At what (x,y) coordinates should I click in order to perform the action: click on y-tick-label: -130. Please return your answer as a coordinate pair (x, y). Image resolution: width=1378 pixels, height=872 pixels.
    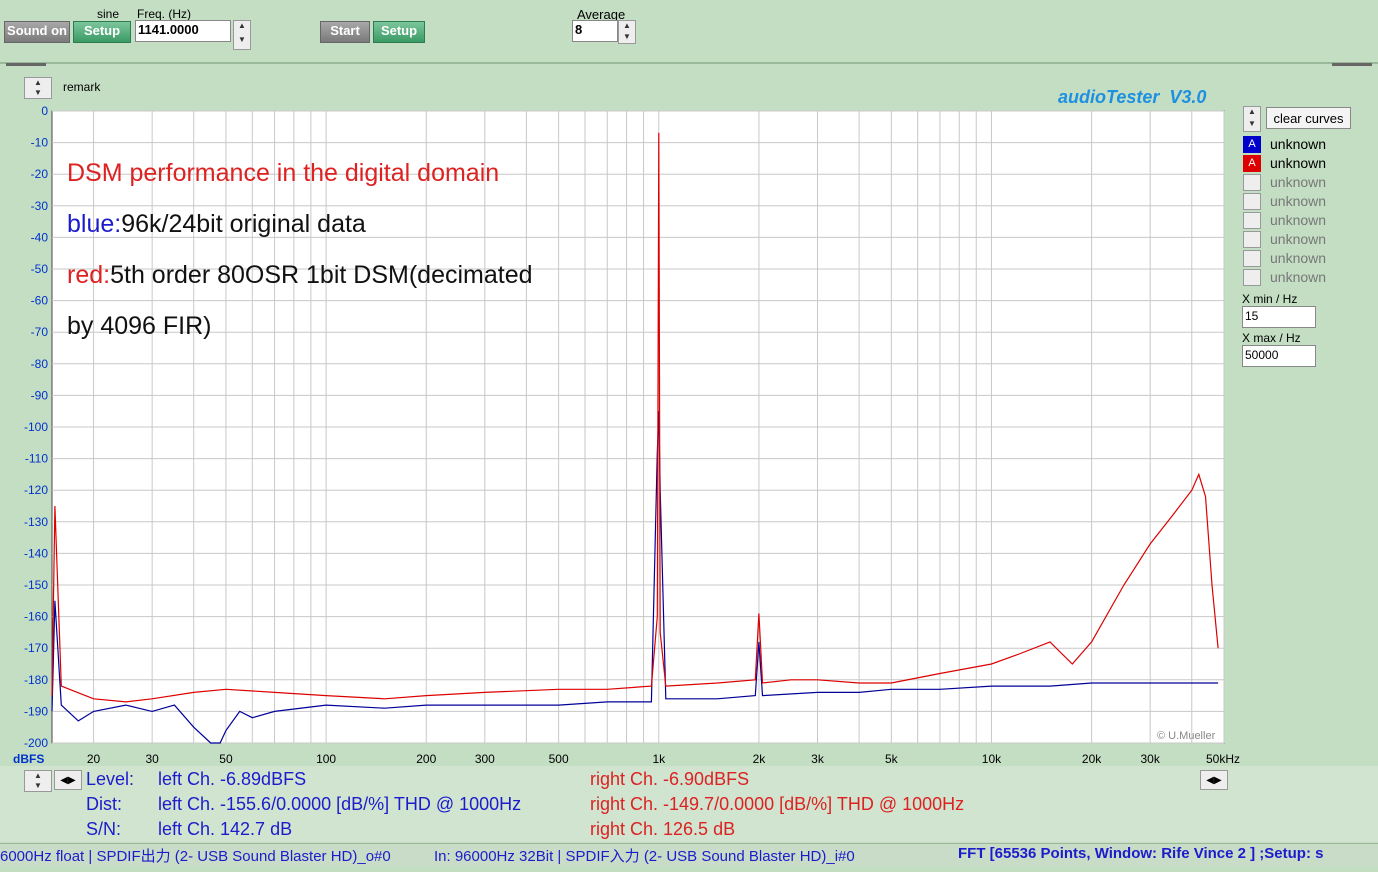
    Looking at the image, I should click on (36, 522).